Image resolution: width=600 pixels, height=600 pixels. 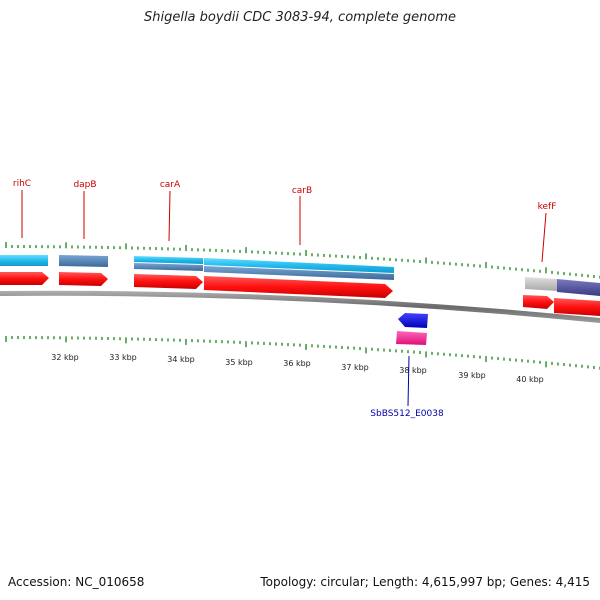 I want to click on scale-label: 38 kbp, so click(x=413, y=370).